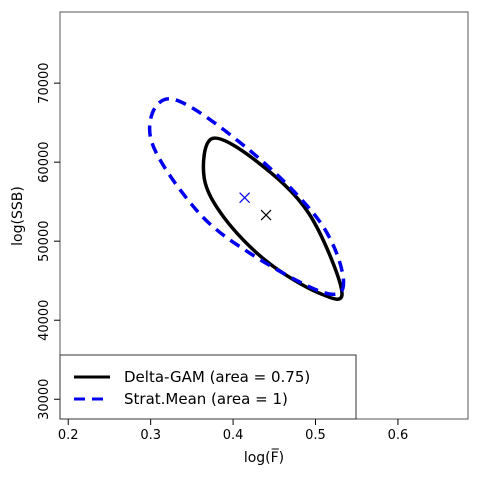  What do you see at coordinates (44, 320) in the screenshot?
I see `y-tick-label: 40000` at bounding box center [44, 320].